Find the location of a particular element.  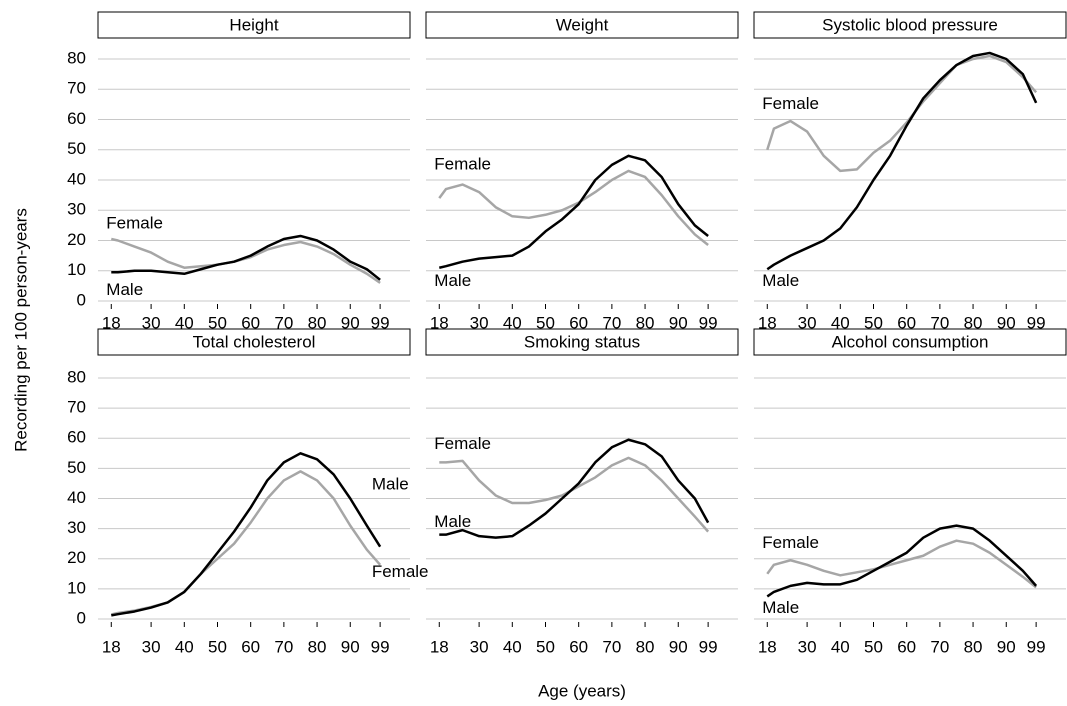

panel-title: Total cholesterol is located at coordinates (254, 341).